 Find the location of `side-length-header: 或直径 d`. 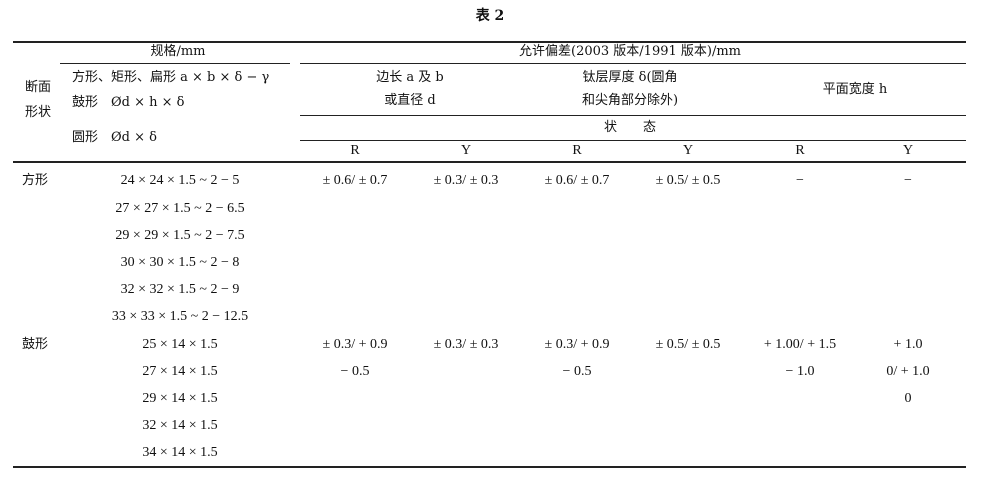

side-length-header: 或直径 d is located at coordinates (410, 100).